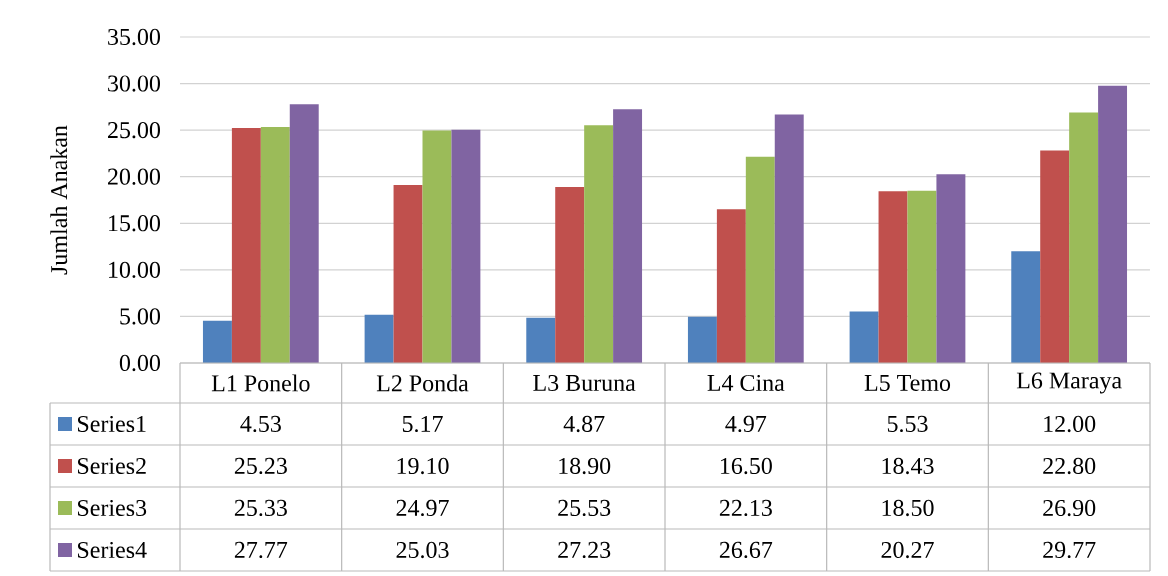 Image resolution: width=1168 pixels, height=576 pixels. Describe the element at coordinates (1069, 508) in the screenshot. I see `data-label: 26.90` at that location.